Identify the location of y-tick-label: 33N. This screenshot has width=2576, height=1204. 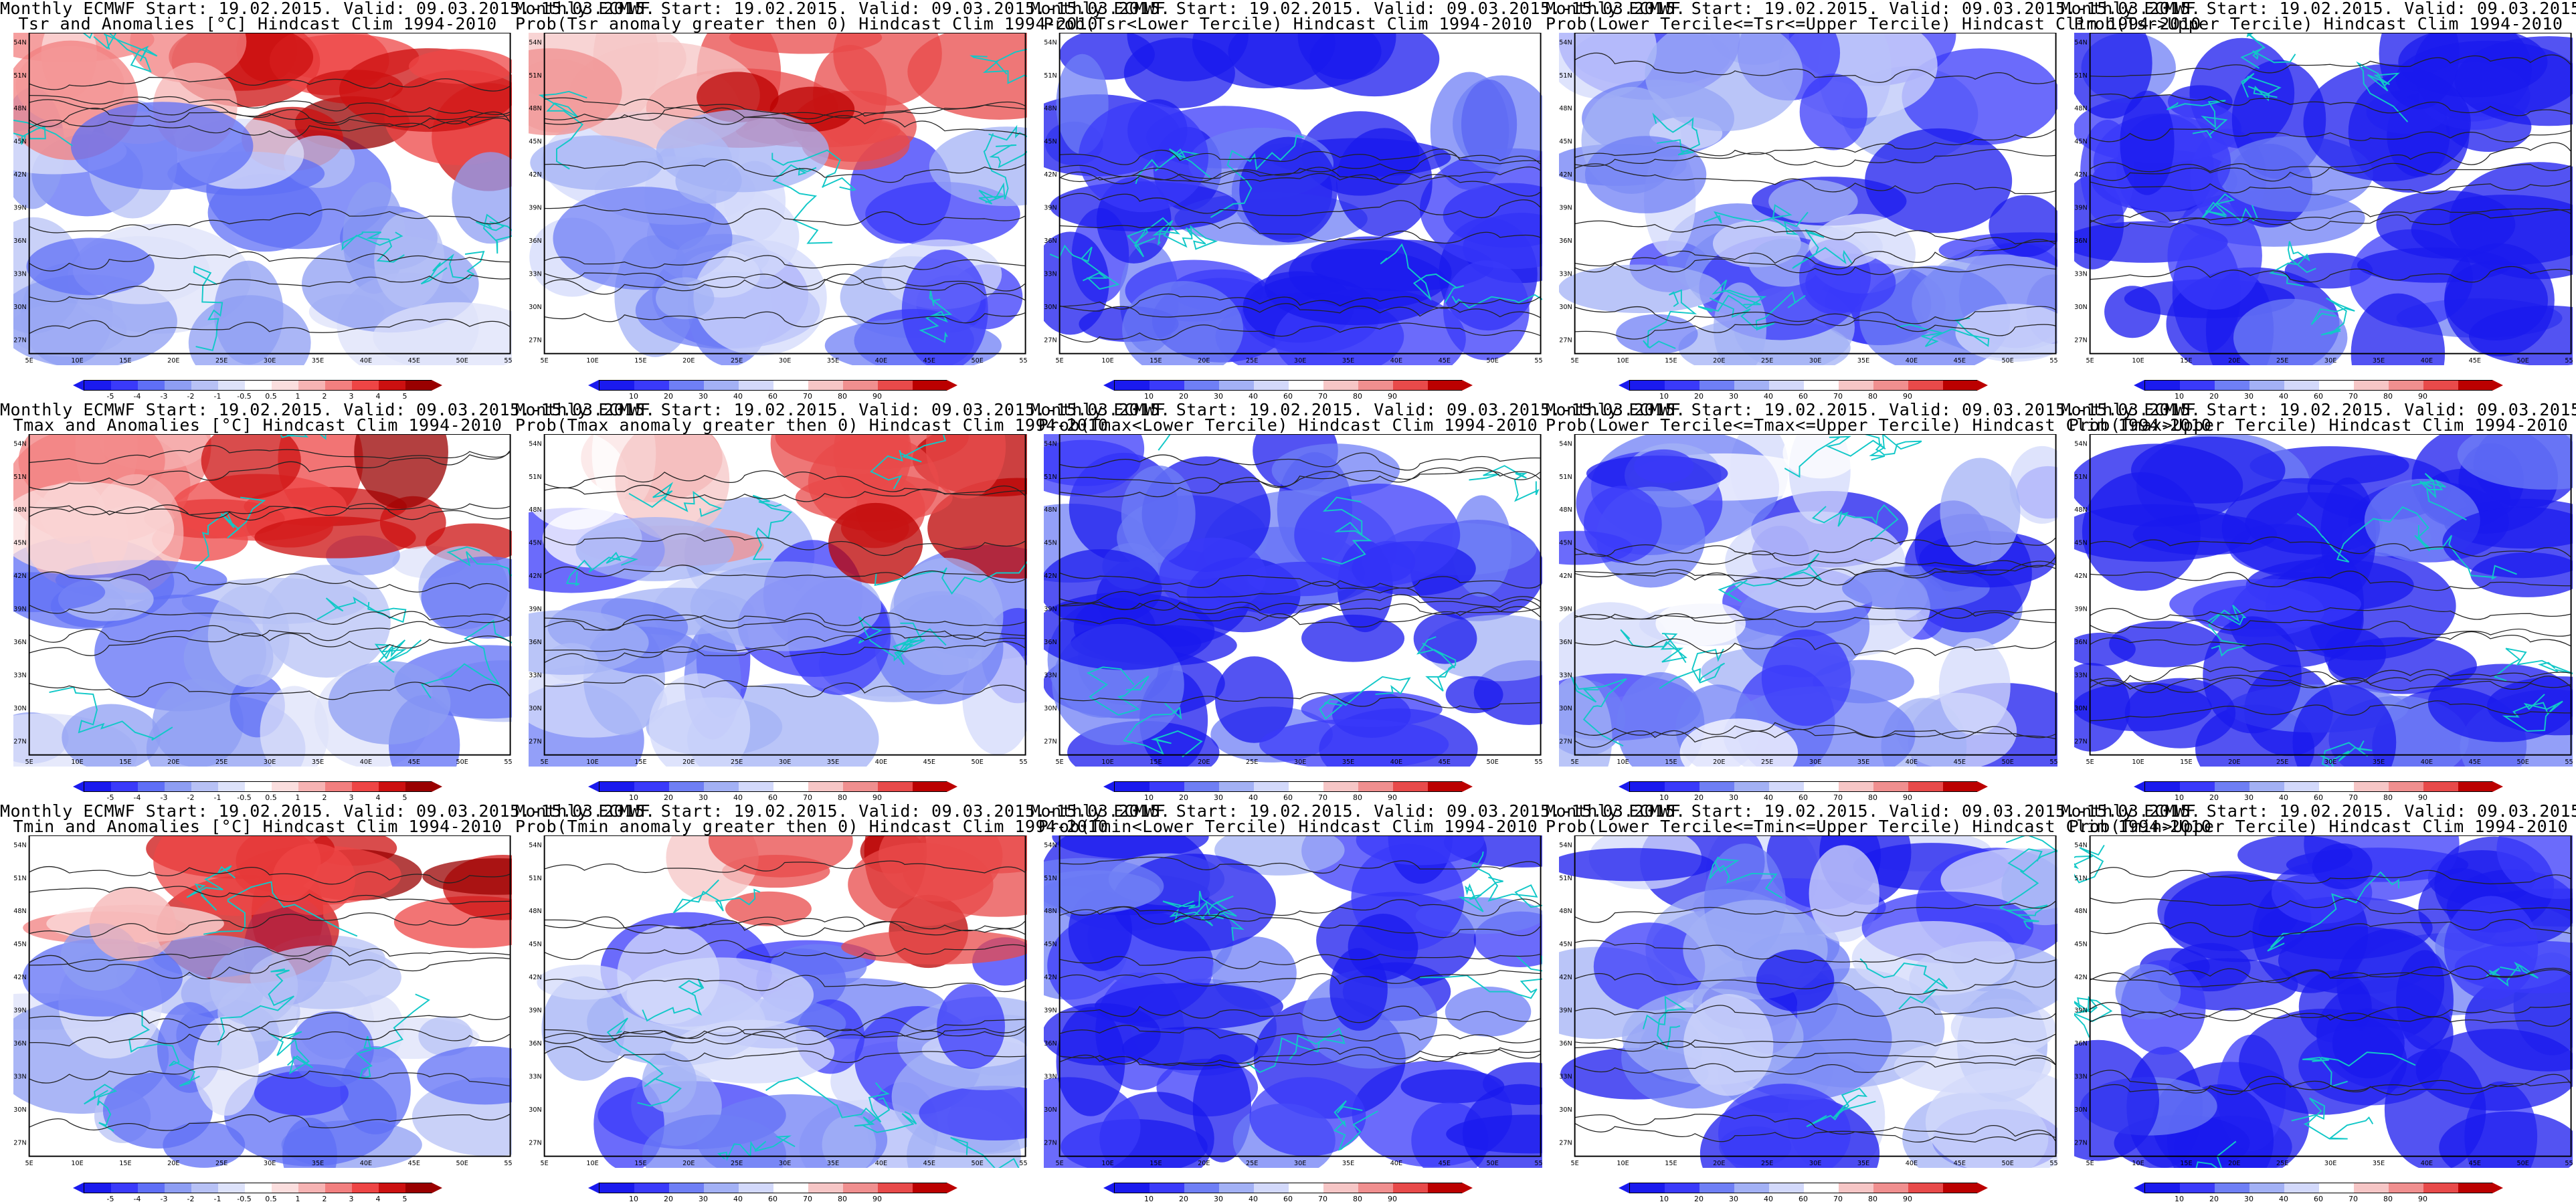
(1050, 675).